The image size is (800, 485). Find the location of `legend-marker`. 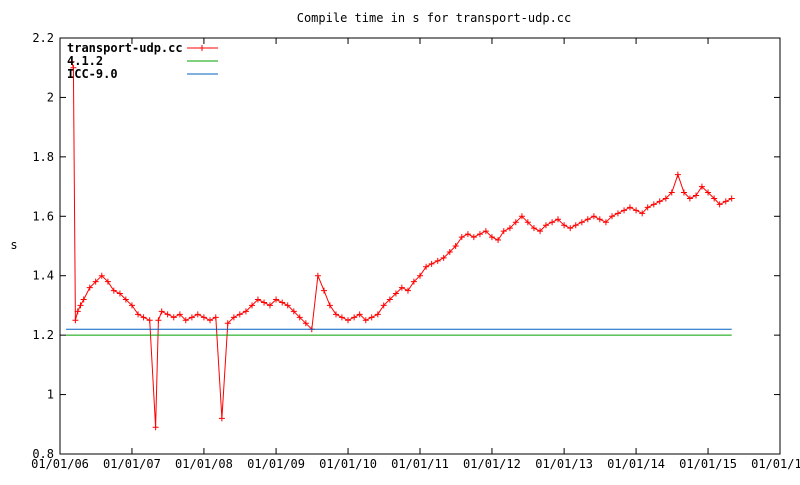

legend-marker is located at coordinates (202, 48).